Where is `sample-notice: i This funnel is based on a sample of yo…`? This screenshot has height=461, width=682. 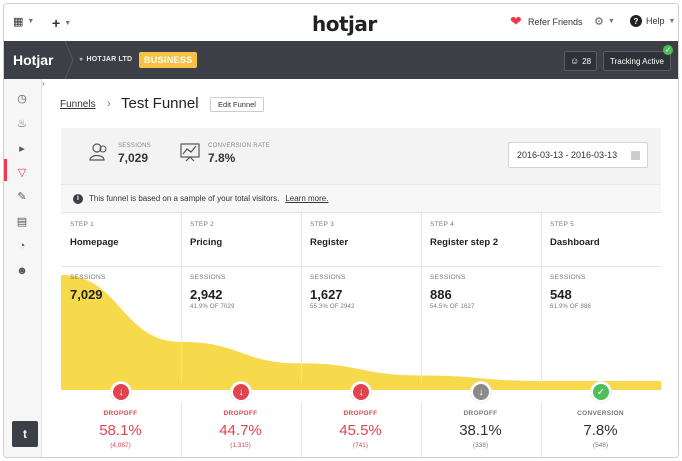
sample-notice: i This funnel is based on a sample of yo… is located at coordinates (361, 198).